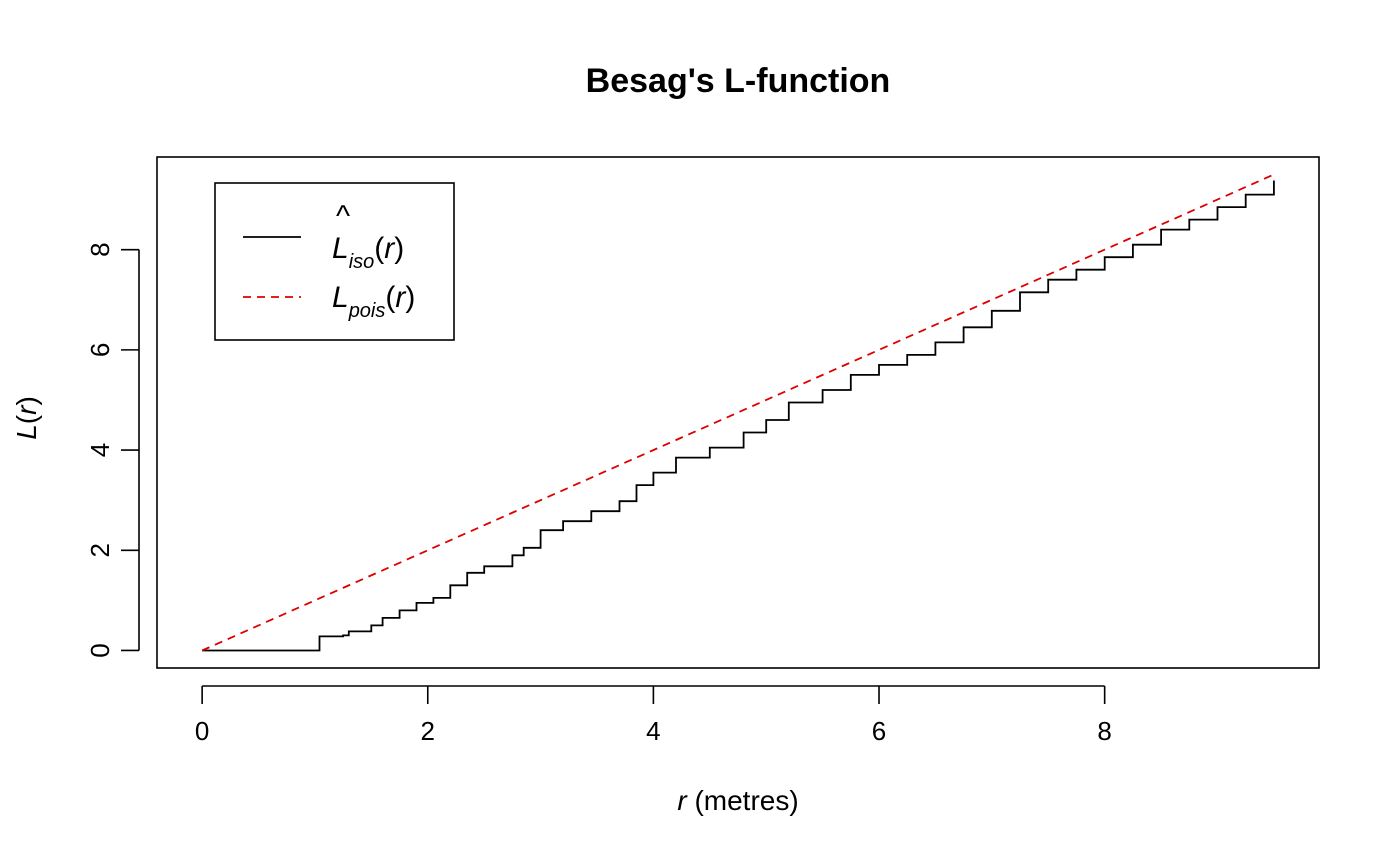 Image resolution: width=1400 pixels, height=865 pixels. I want to click on y-axis-label-close: ), so click(26, 400).